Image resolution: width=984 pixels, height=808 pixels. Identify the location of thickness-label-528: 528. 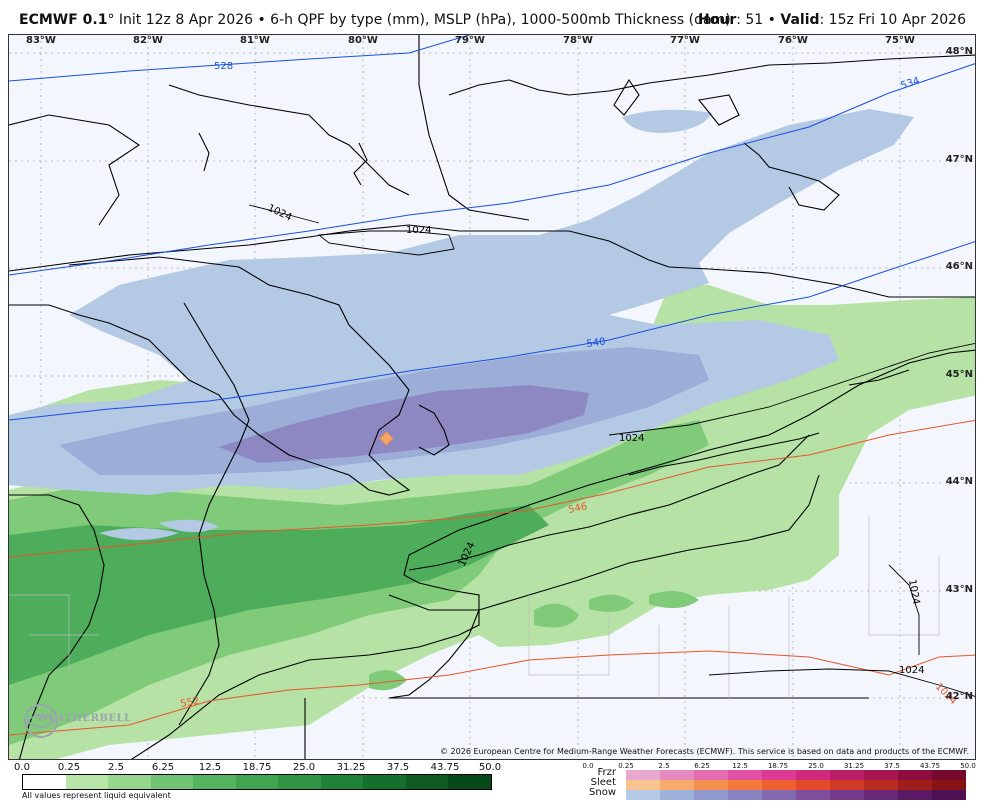
(223, 66).